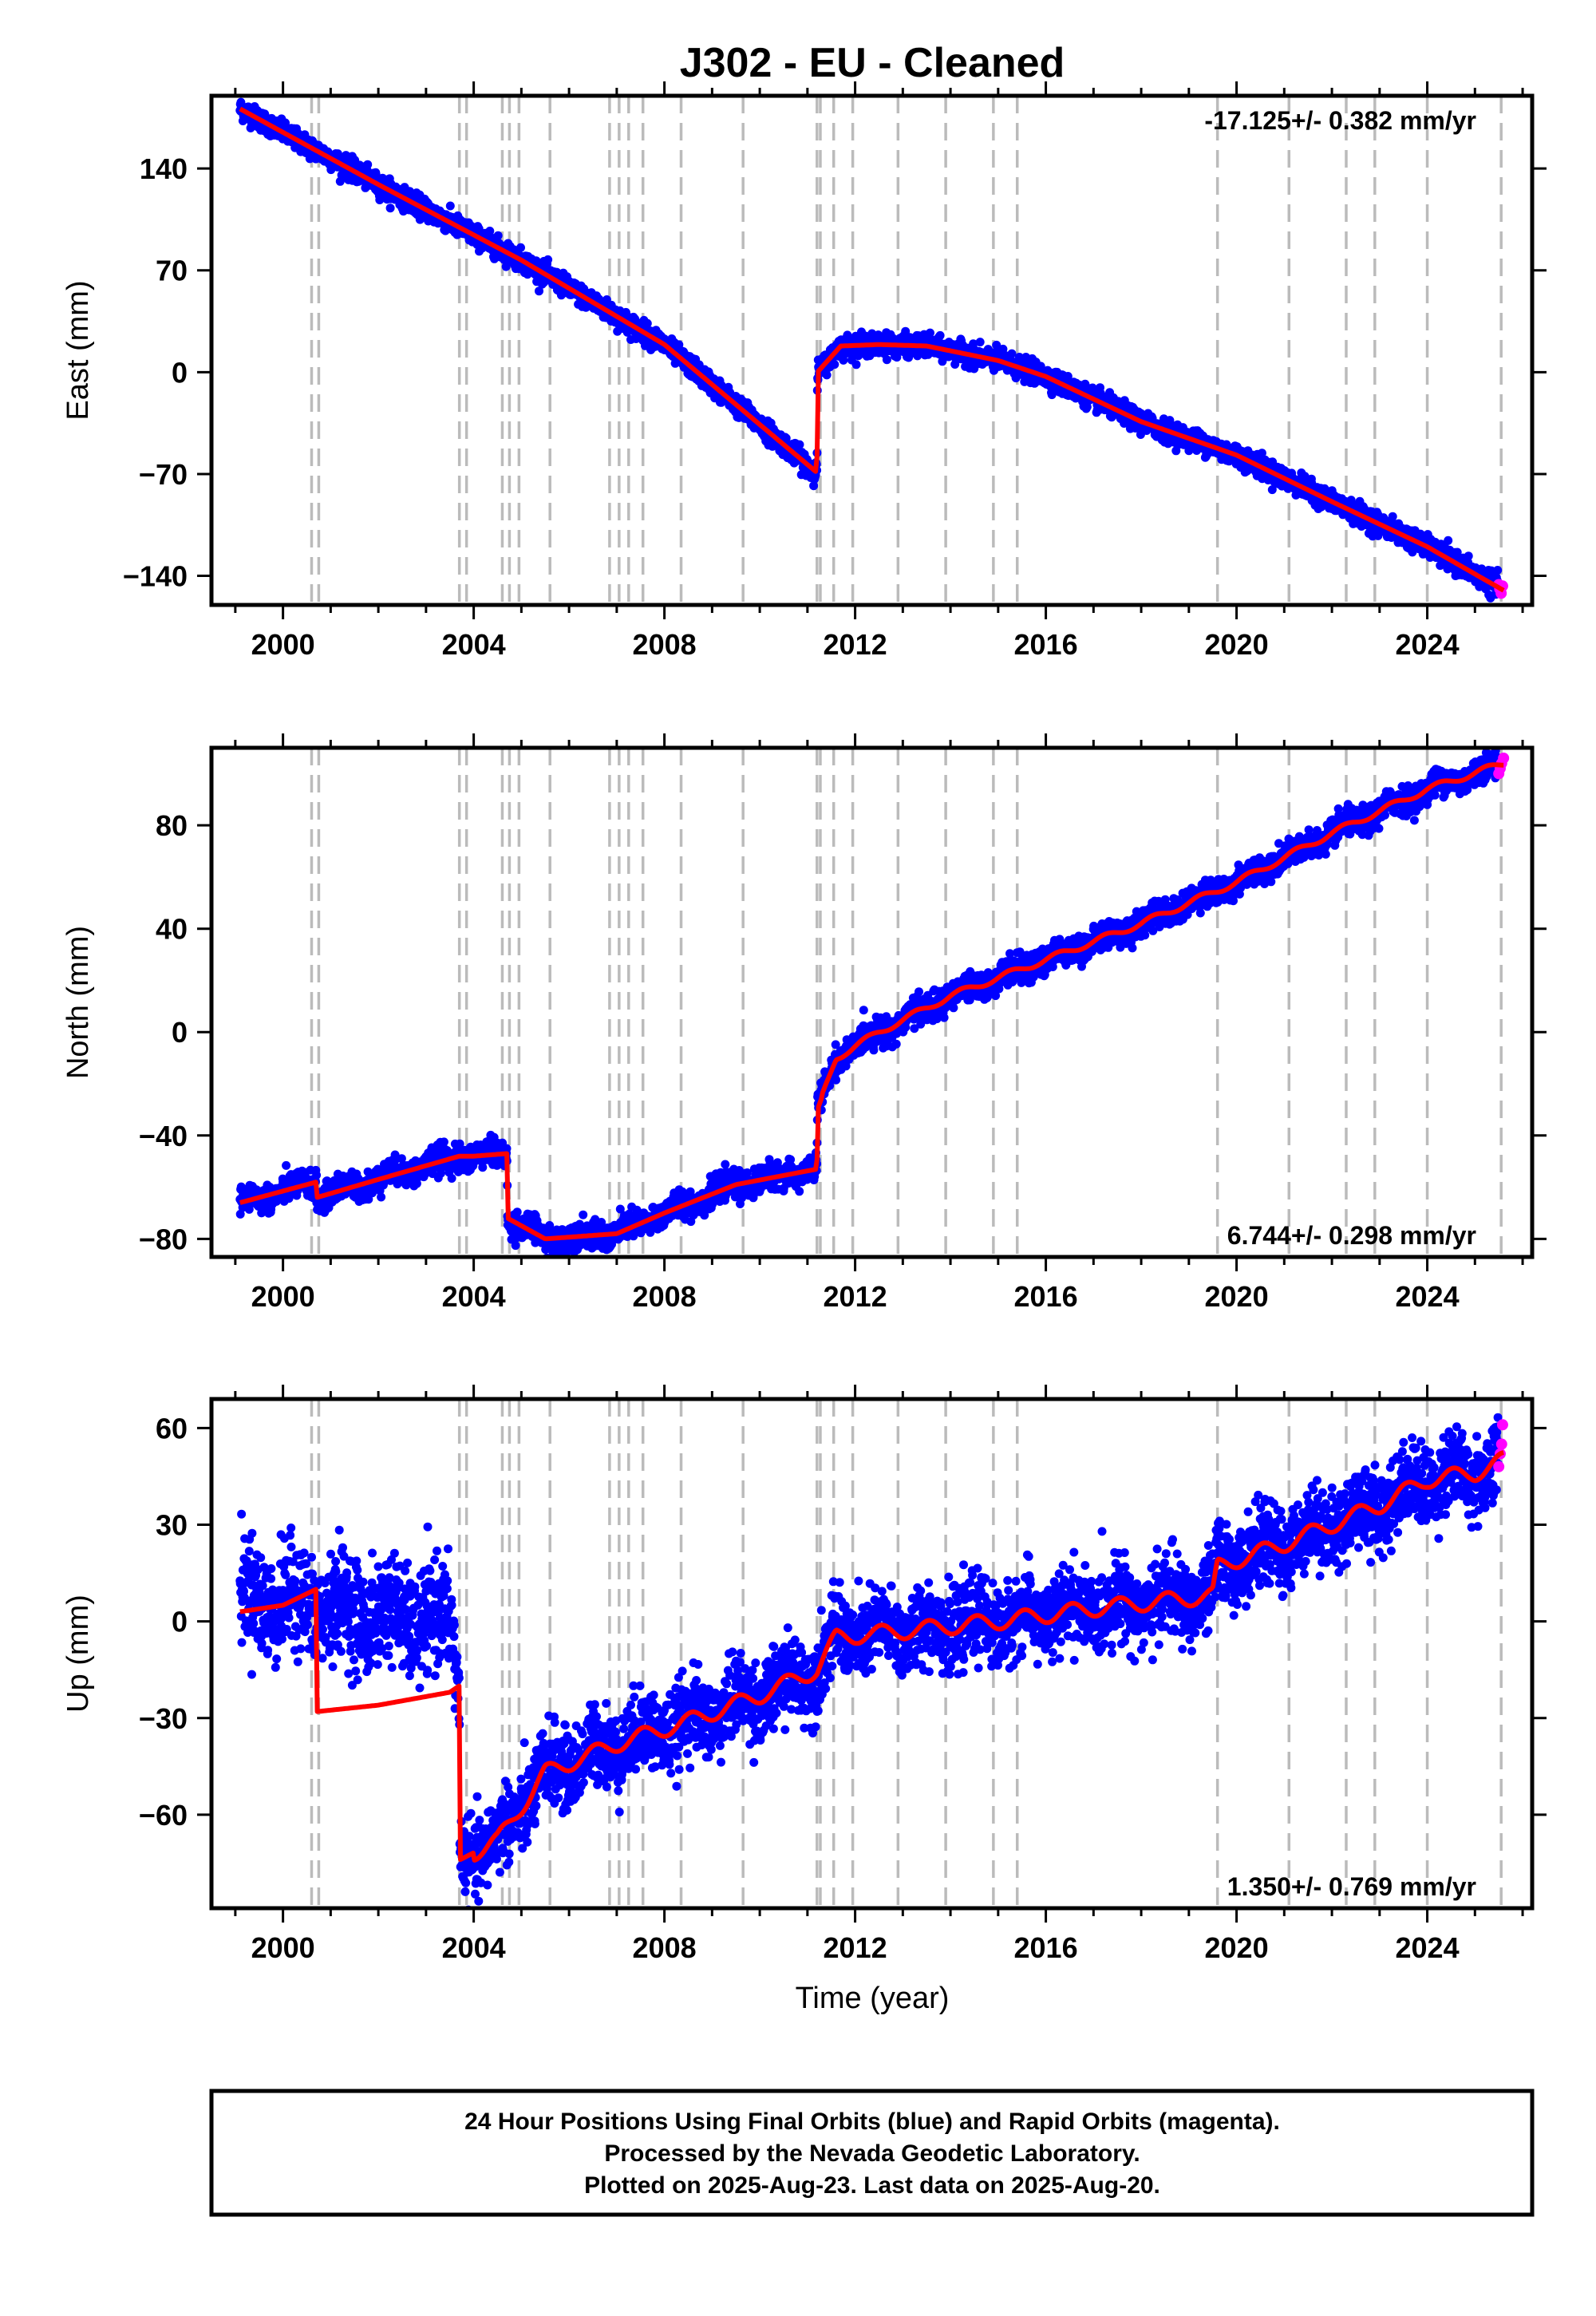  What do you see at coordinates (1428, 644) in the screenshot?
I see `x-tick-label: 2024` at bounding box center [1428, 644].